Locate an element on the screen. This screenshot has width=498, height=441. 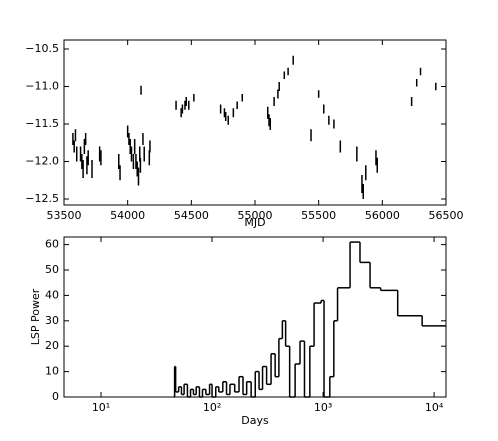
x-tick-label: 10¹ is located at coordinates (101, 407).